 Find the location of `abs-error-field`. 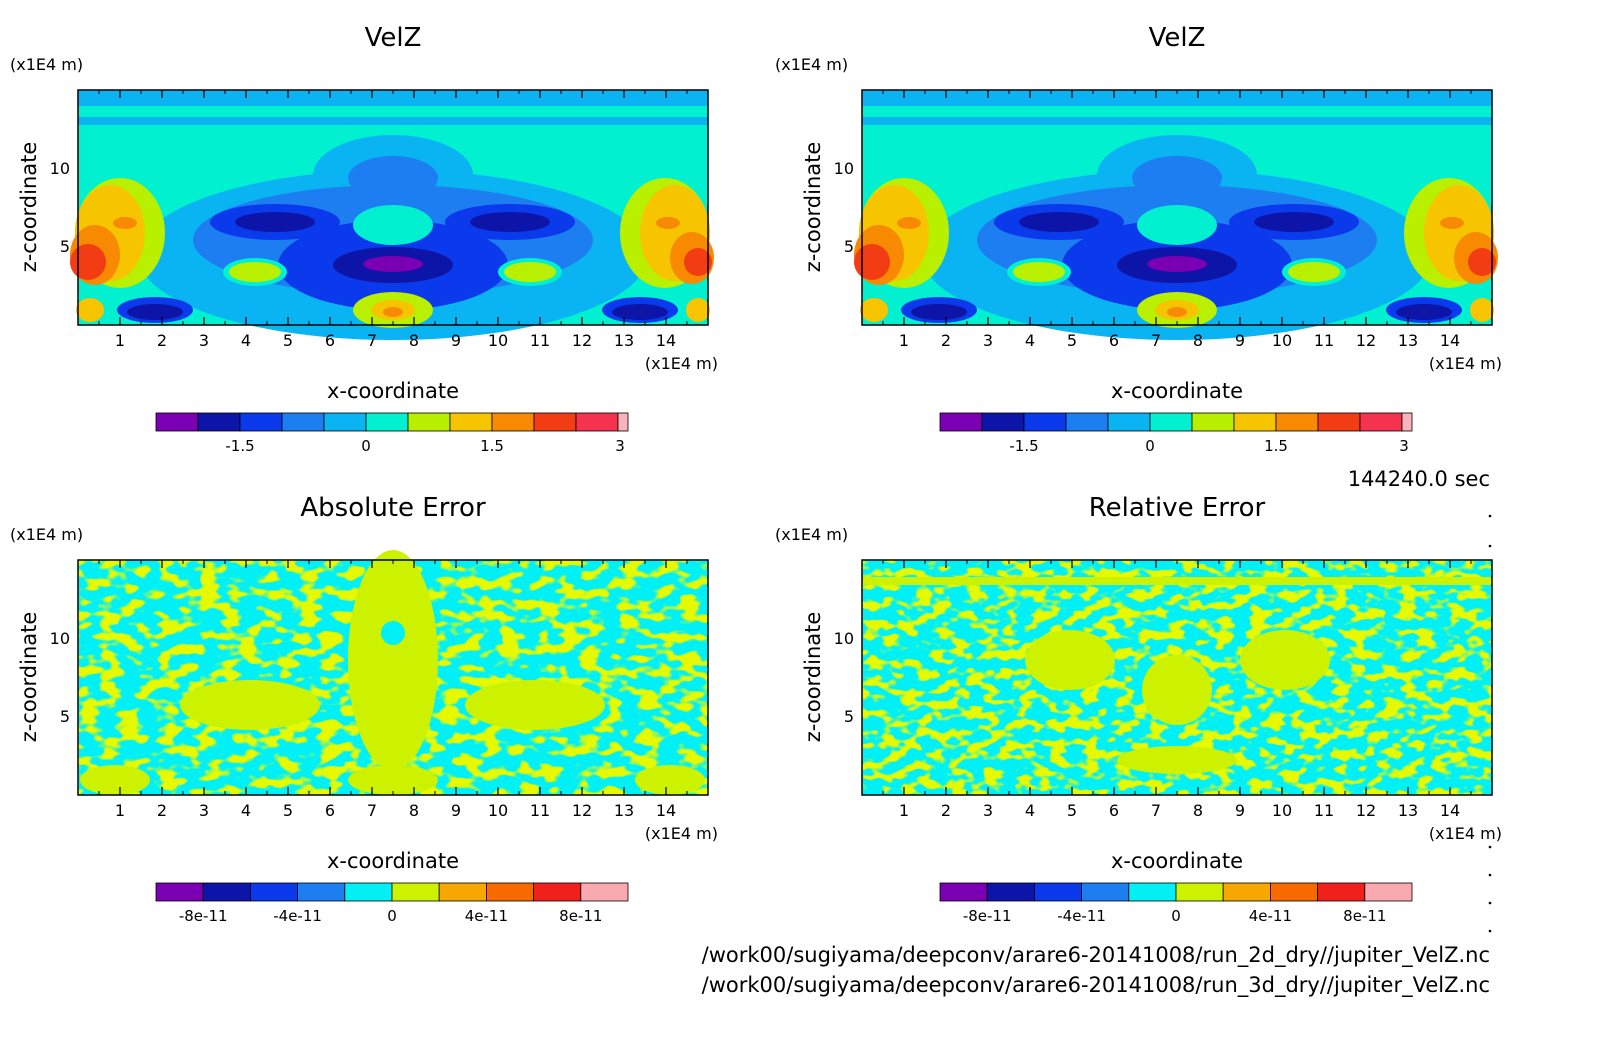

abs-error-field is located at coordinates (393, 672).